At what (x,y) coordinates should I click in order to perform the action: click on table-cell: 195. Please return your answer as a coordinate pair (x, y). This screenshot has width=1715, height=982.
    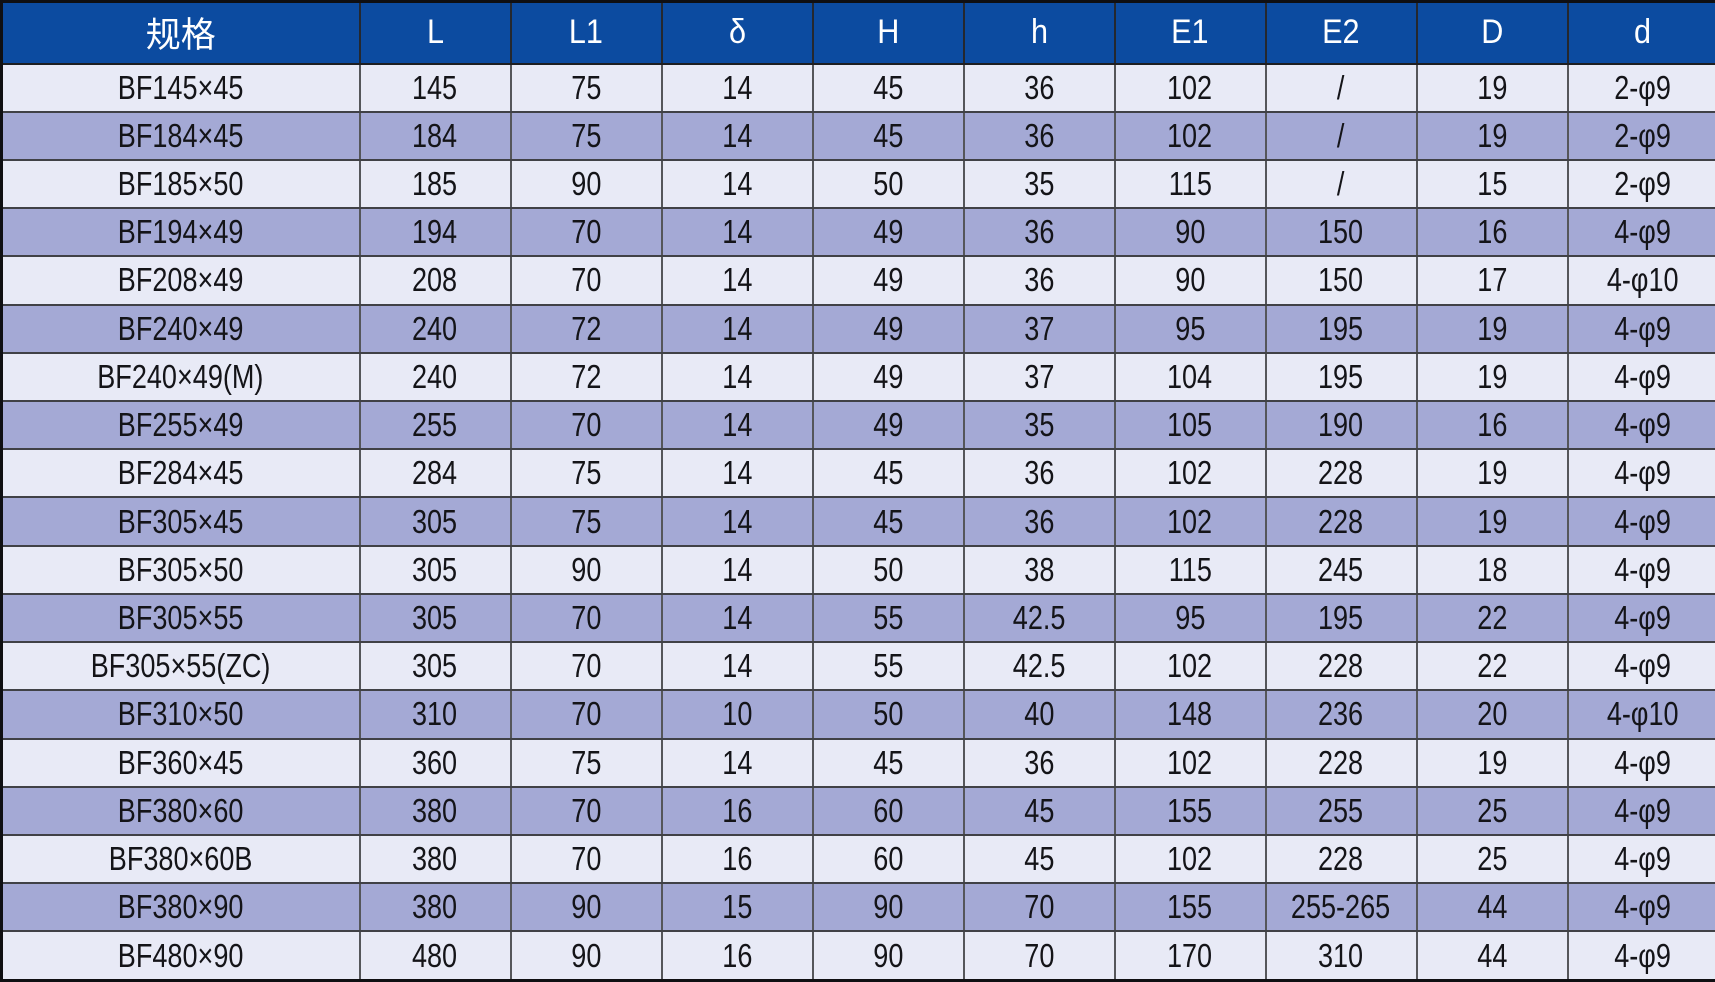
    Looking at the image, I should click on (1341, 328).